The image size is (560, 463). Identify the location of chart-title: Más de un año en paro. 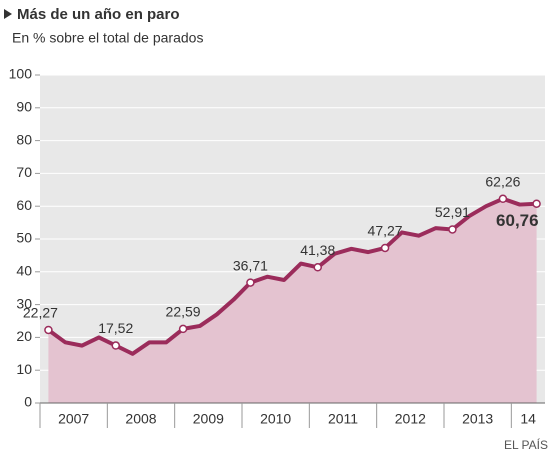
(98, 14).